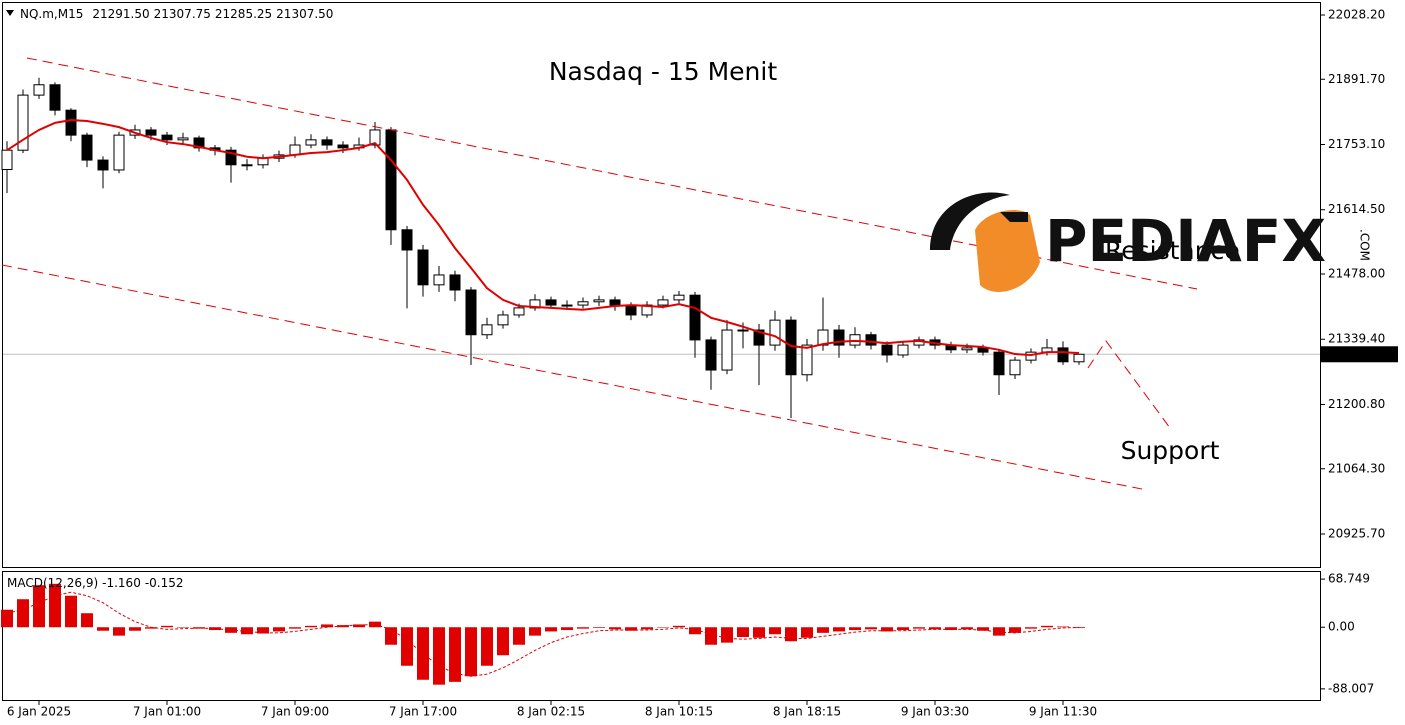 The image size is (1405, 725). Describe the element at coordinates (120, 14) in the screenshot. I see `ohlc-label: 21291.50` at that location.